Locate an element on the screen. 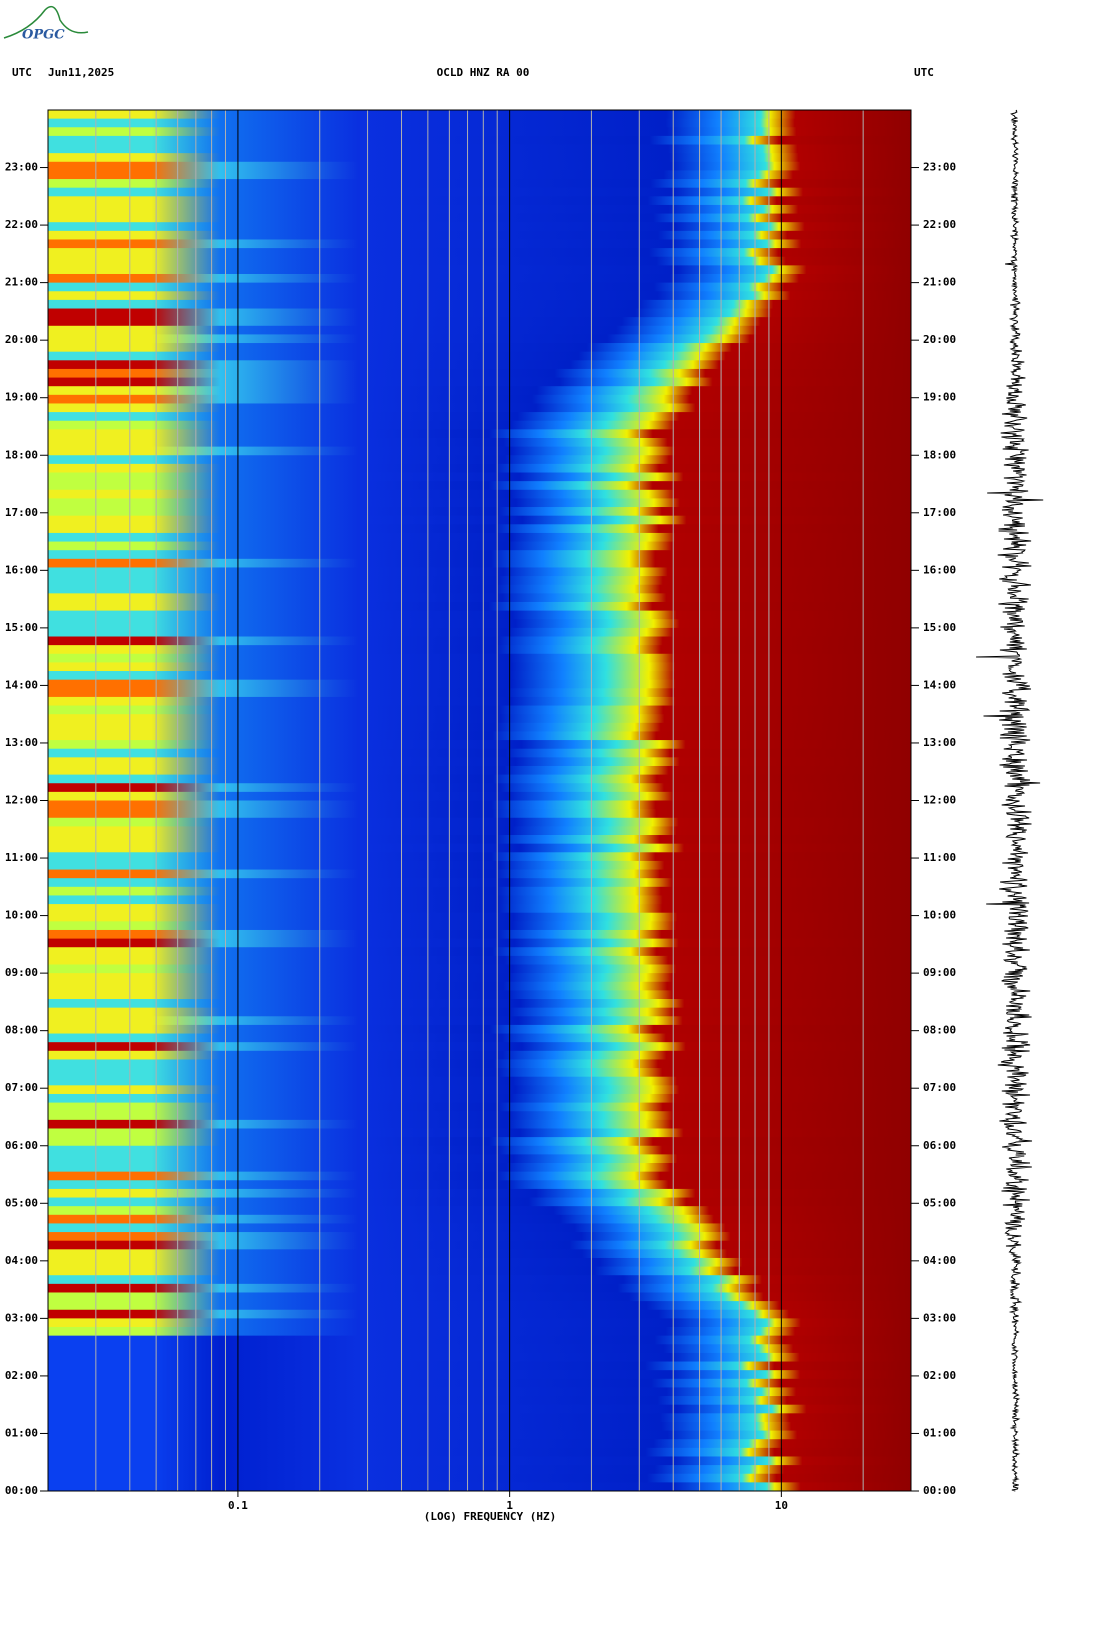  seismogram-trace is located at coordinates (1010, 800).